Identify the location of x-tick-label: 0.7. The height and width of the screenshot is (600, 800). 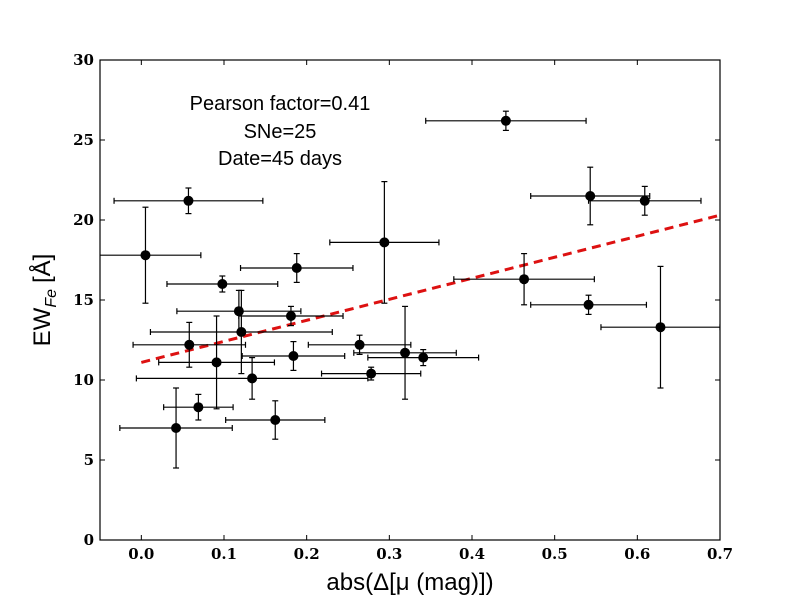
(720, 554).